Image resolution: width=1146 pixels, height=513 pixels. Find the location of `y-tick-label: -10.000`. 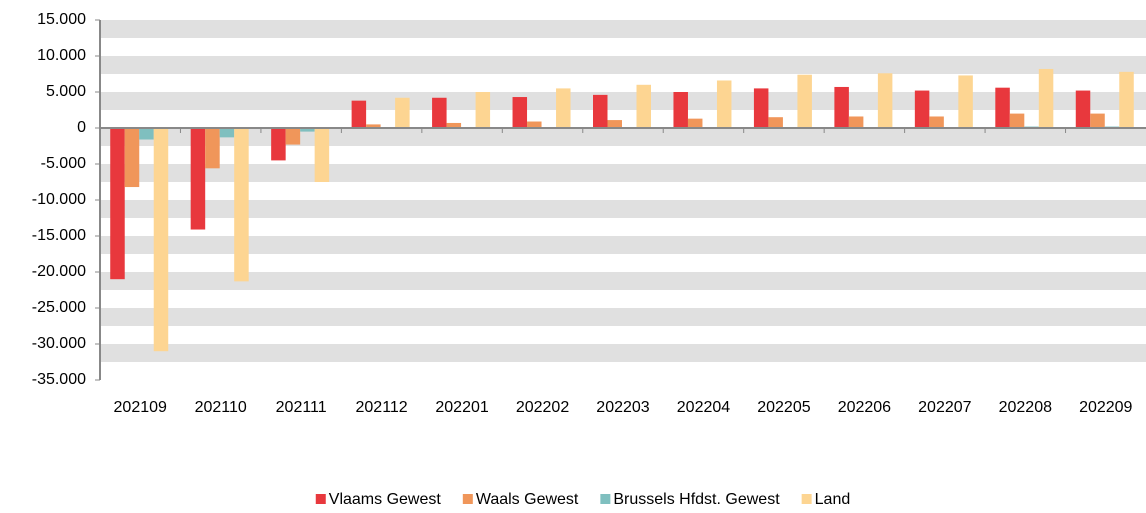

y-tick-label: -10.000 is located at coordinates (59, 199).